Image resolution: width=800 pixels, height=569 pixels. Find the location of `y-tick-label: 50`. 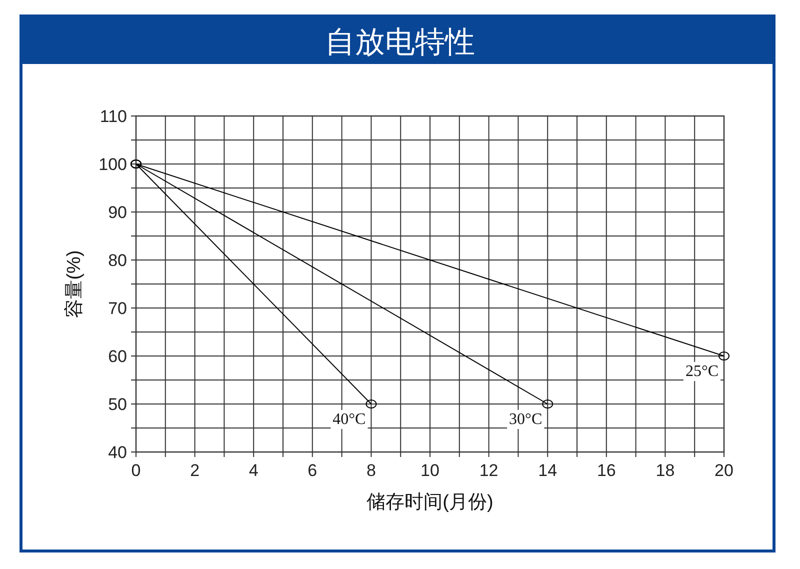

y-tick-label: 50 is located at coordinates (117, 404).